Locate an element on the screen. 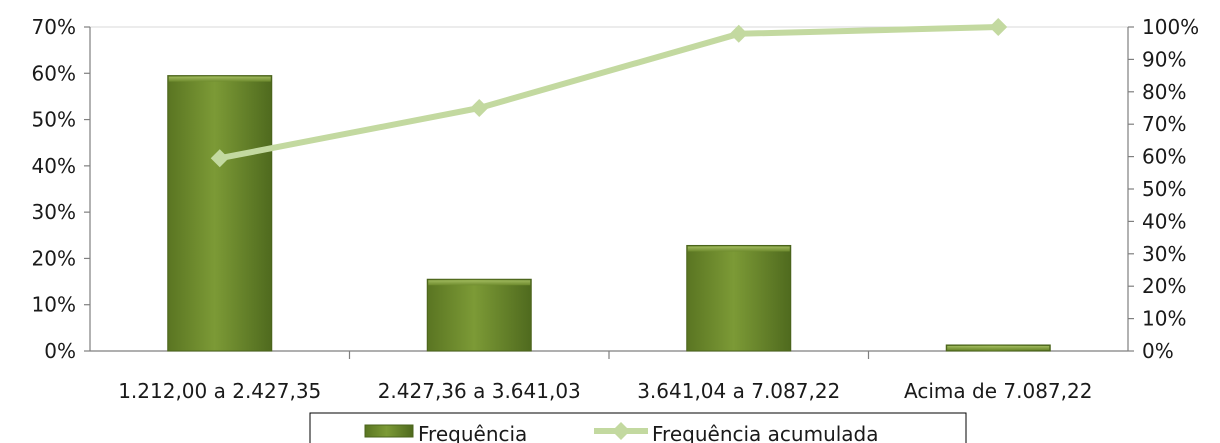 This screenshot has height=443, width=1220. y-right-tick-label: 30% is located at coordinates (1164, 254).